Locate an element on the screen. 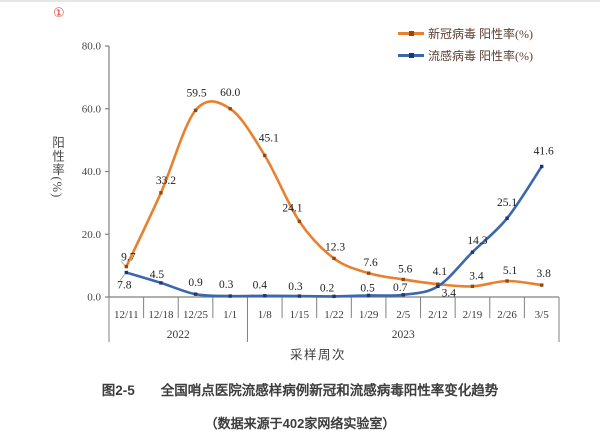  legend-item-flu: 流感病毒 阳性率(%) is located at coordinates (465, 55).